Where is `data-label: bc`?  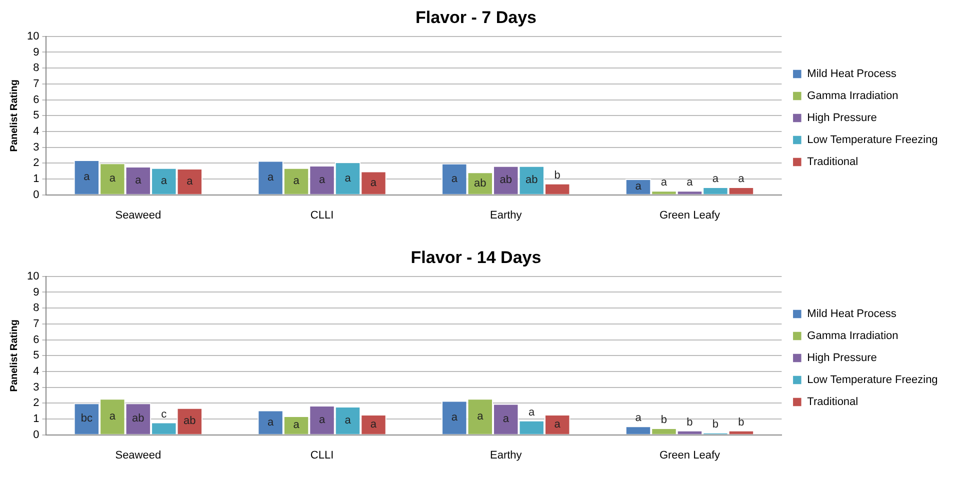 data-label: bc is located at coordinates (86, 418).